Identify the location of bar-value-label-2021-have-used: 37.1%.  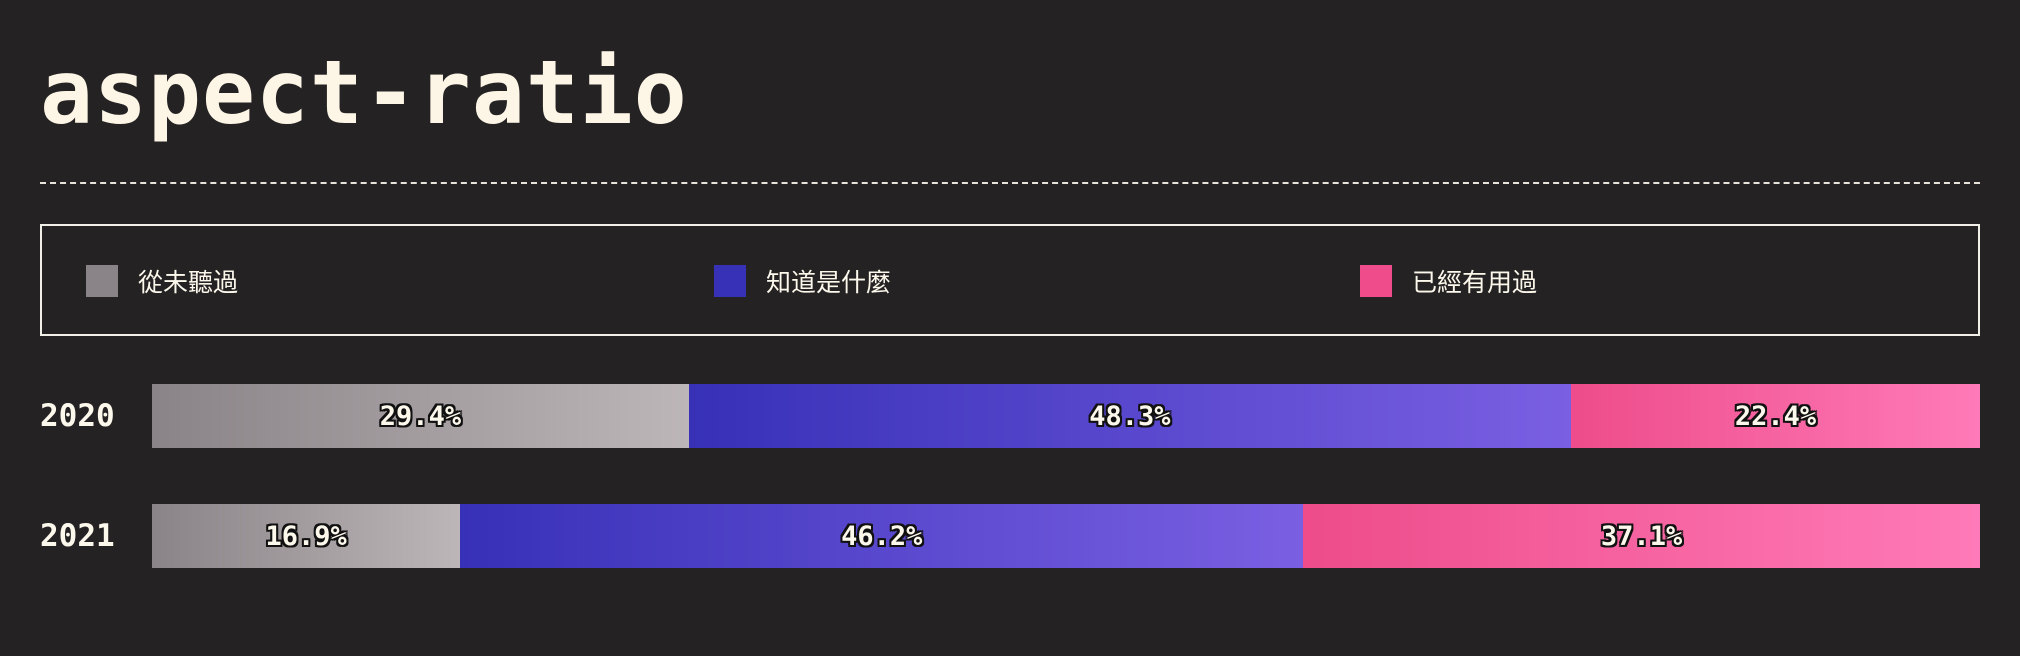
(1641, 536).